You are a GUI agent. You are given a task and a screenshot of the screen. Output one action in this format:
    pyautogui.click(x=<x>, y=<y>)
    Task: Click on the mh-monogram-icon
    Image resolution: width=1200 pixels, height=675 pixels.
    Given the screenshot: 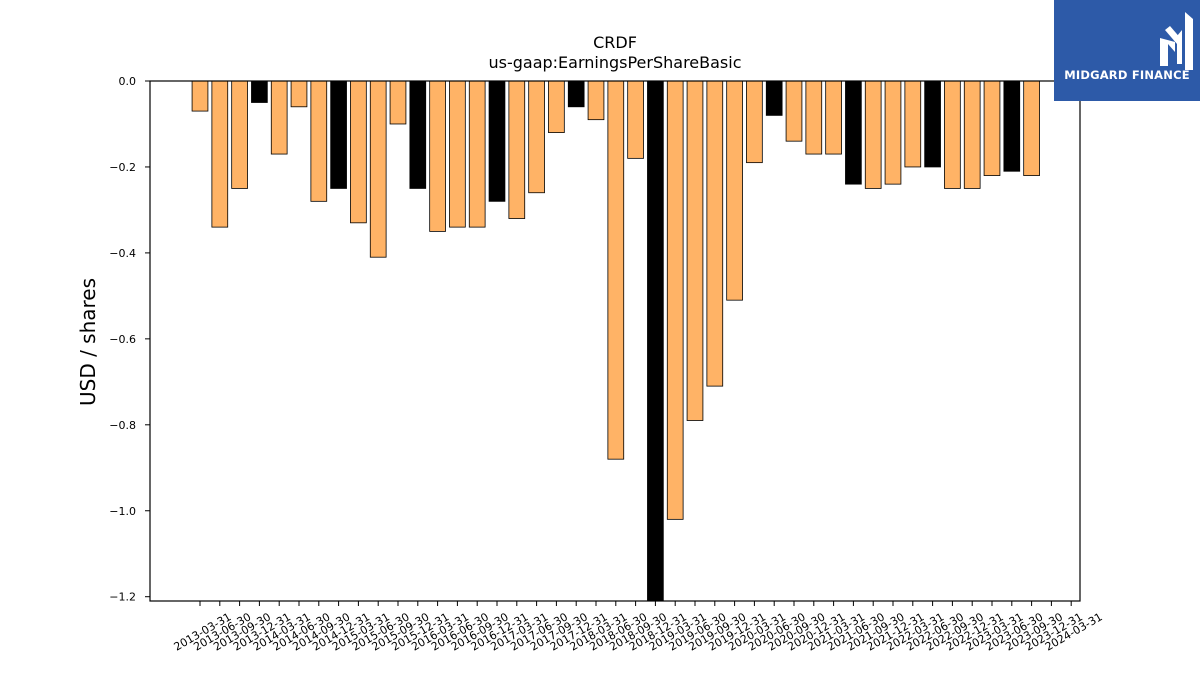 What is the action you would take?
    pyautogui.click(x=1176, y=41)
    